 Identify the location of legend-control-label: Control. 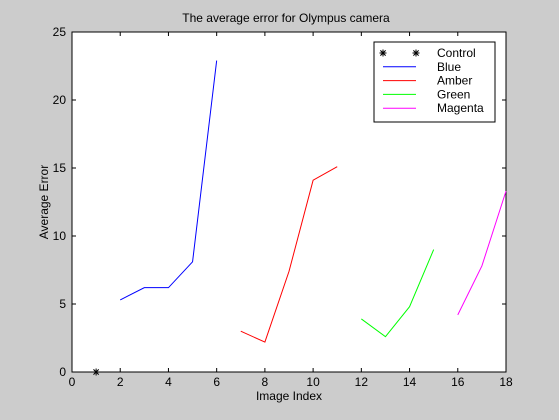
(456, 53).